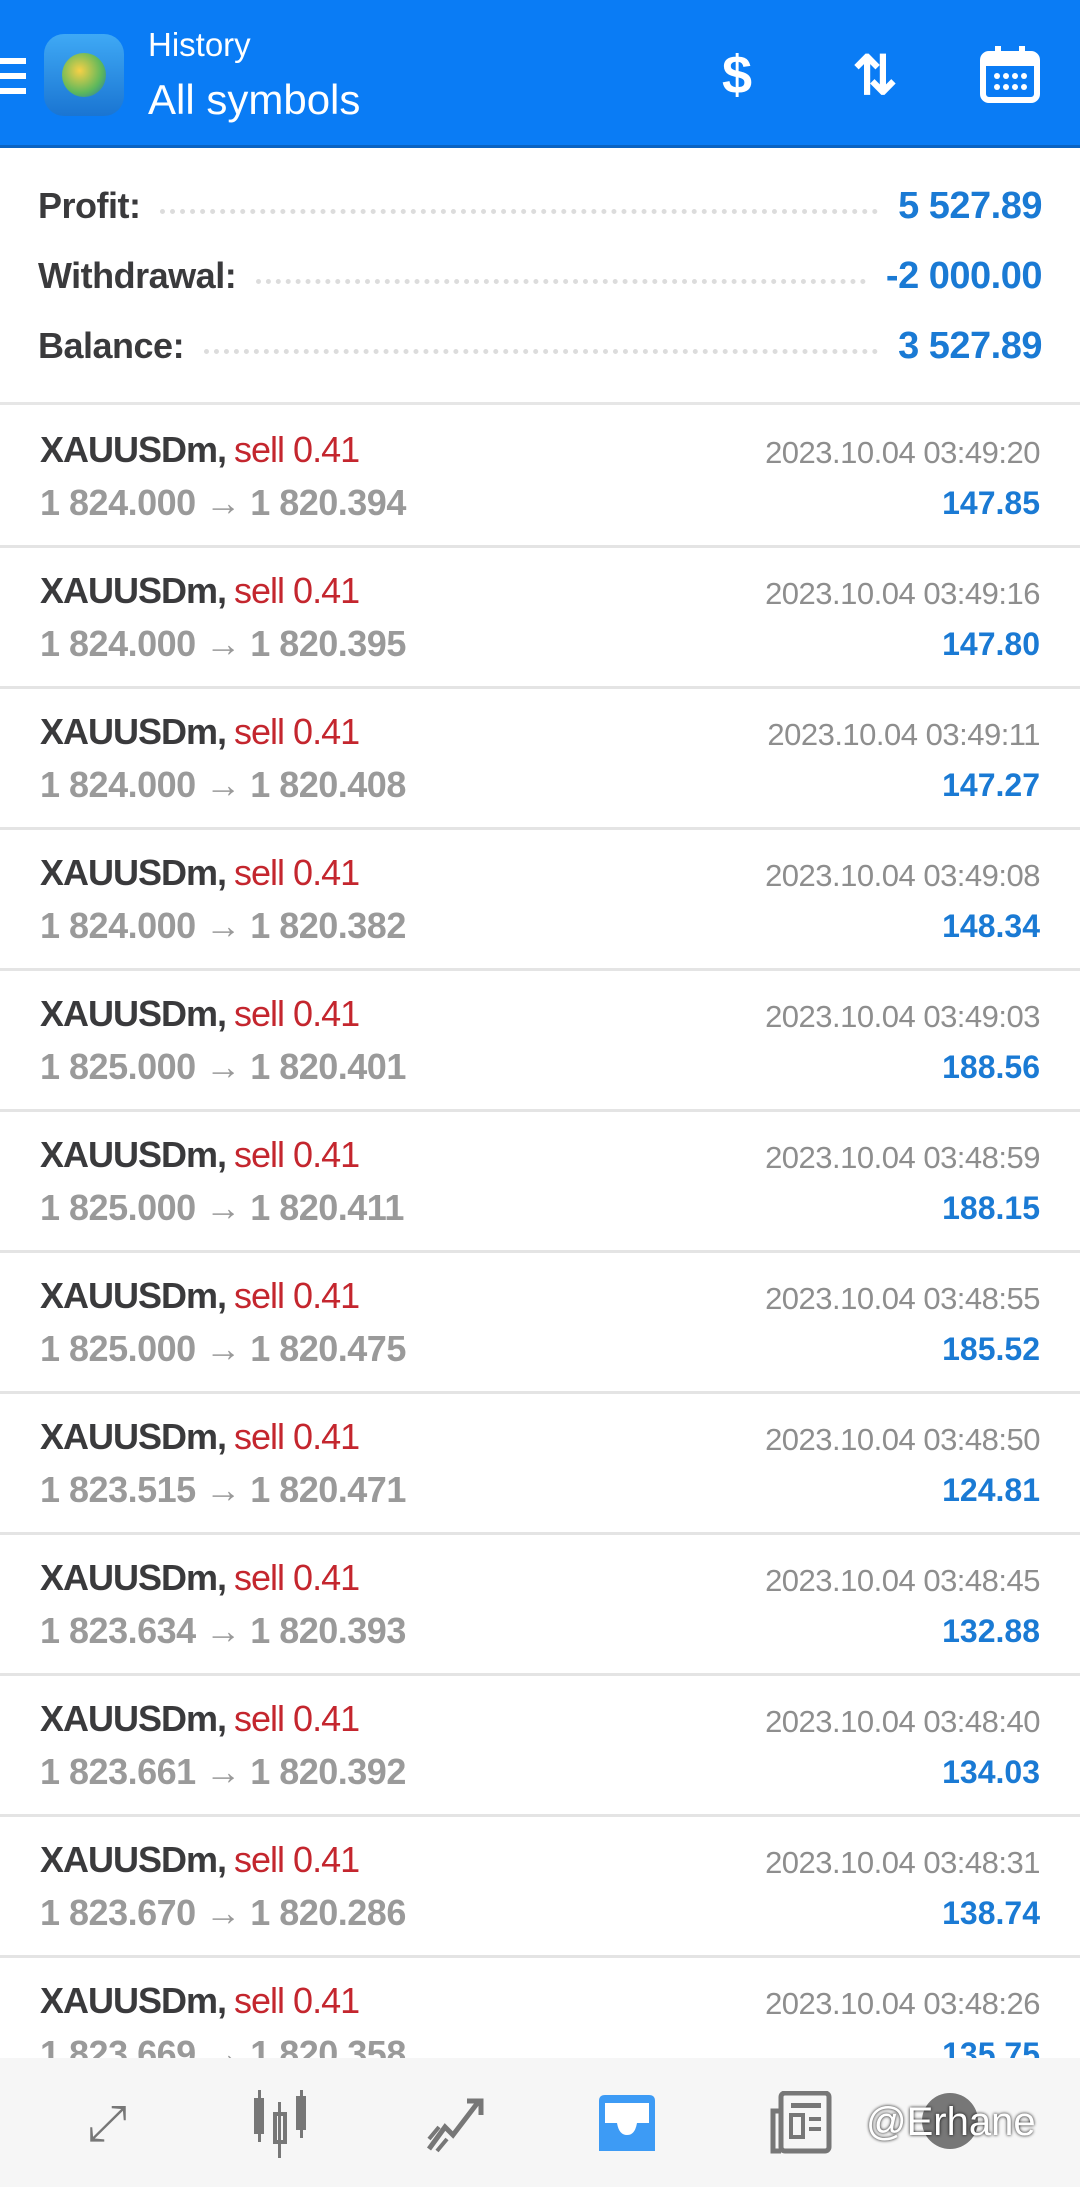  Describe the element at coordinates (801, 2123) in the screenshot. I see `news-icon` at that location.